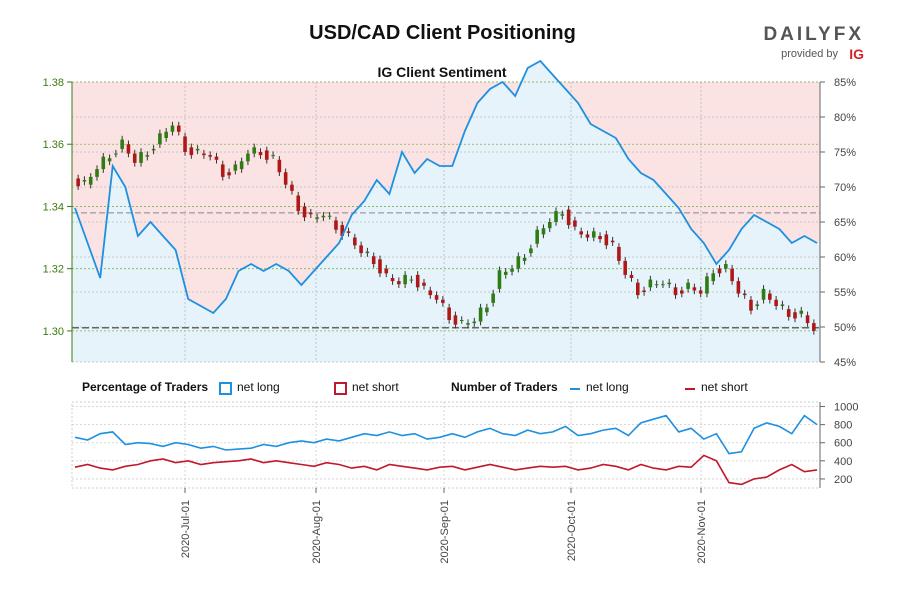 Image resolution: width=900 pixels, height=600 pixels. I want to click on legend-percentage-short: net short, so click(375, 387).